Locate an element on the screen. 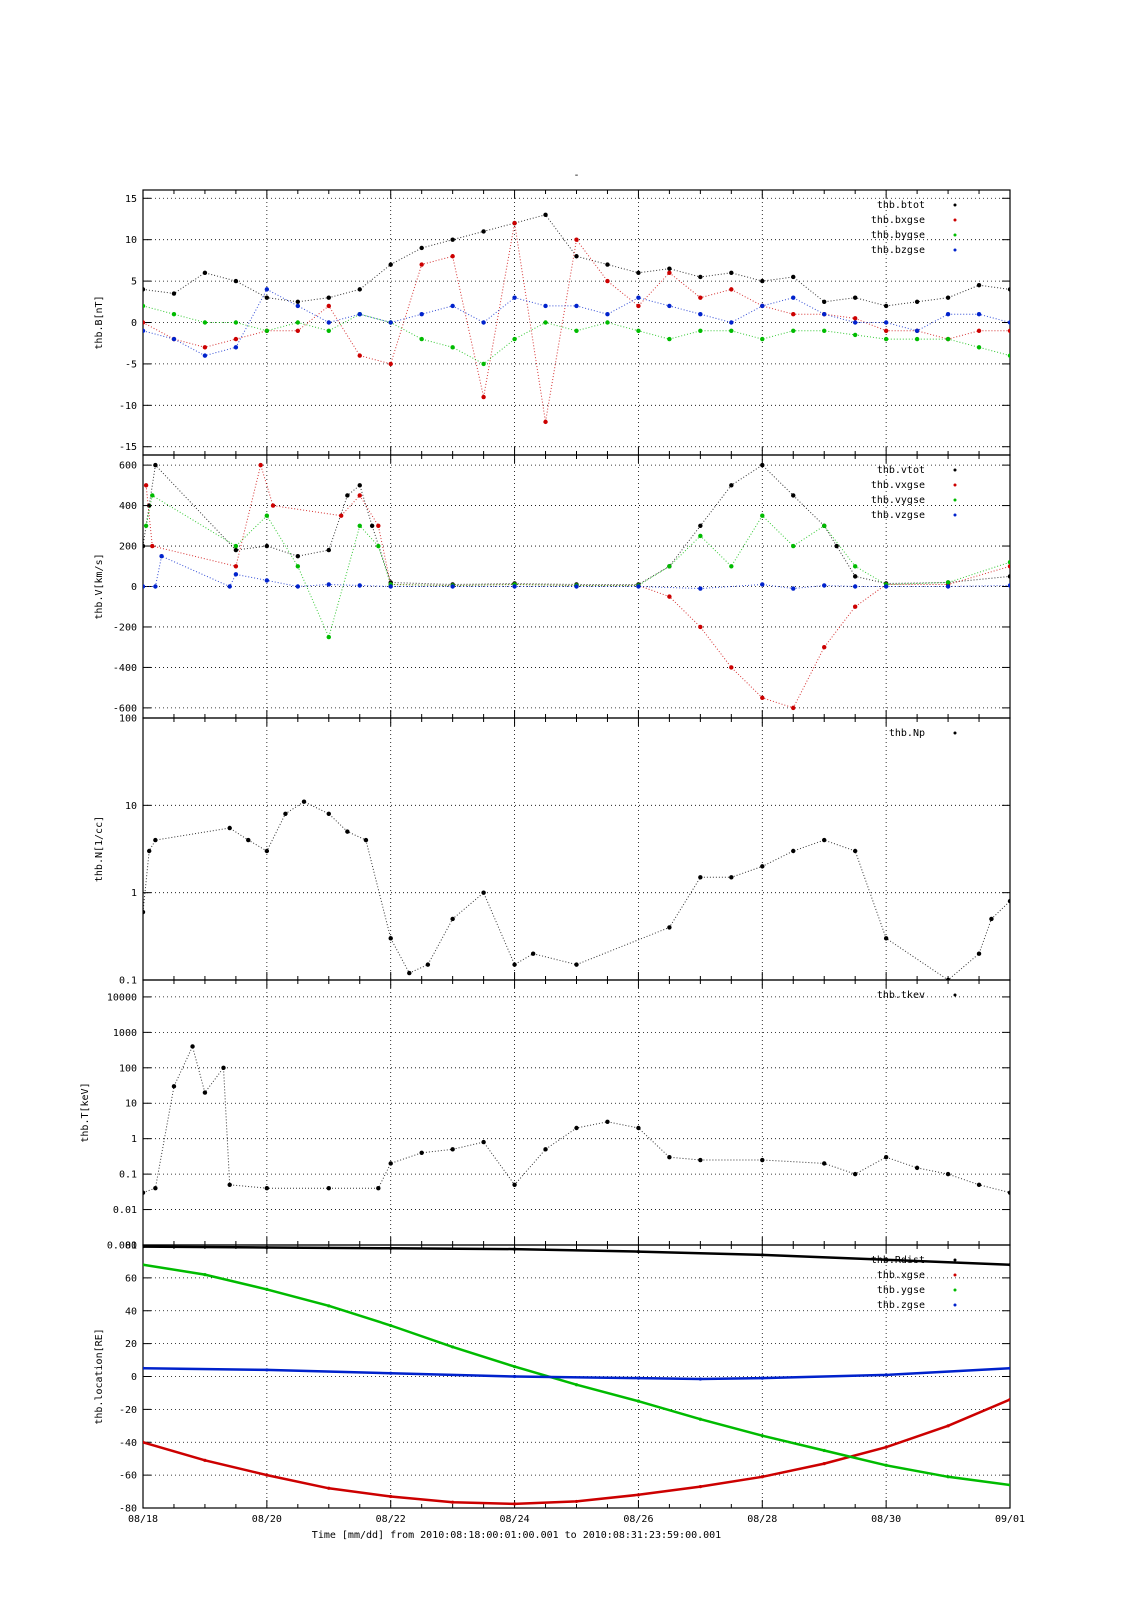 The width and height of the screenshot is (1131, 1600). y-tick-label: 1 is located at coordinates (134, 1139).